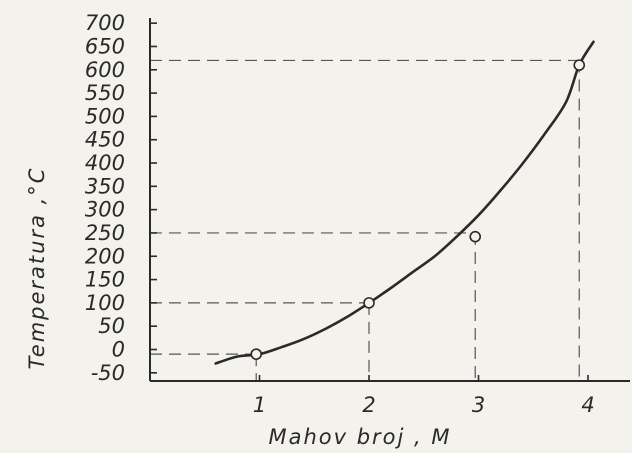  Describe the element at coordinates (105, 140) in the screenshot. I see `y-tick-label: 450` at that location.